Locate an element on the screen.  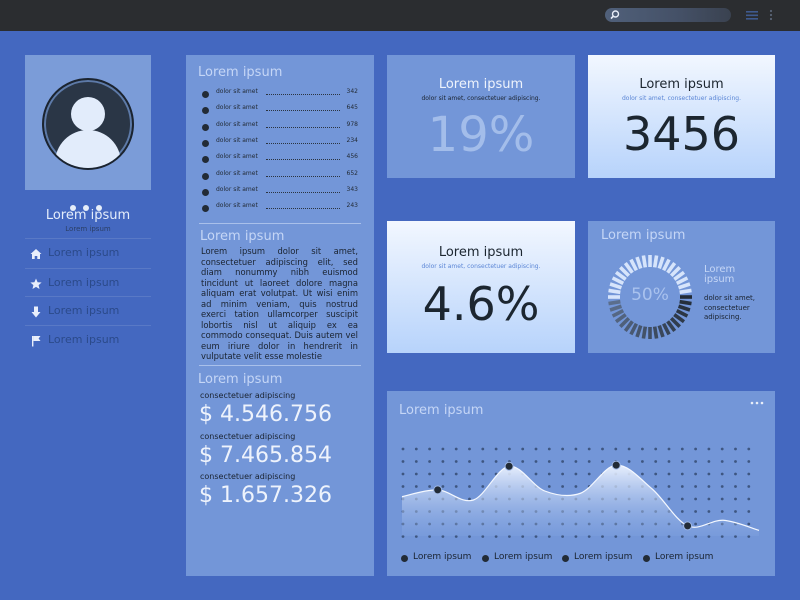
list-item-value: 645 is located at coordinates (352, 108).